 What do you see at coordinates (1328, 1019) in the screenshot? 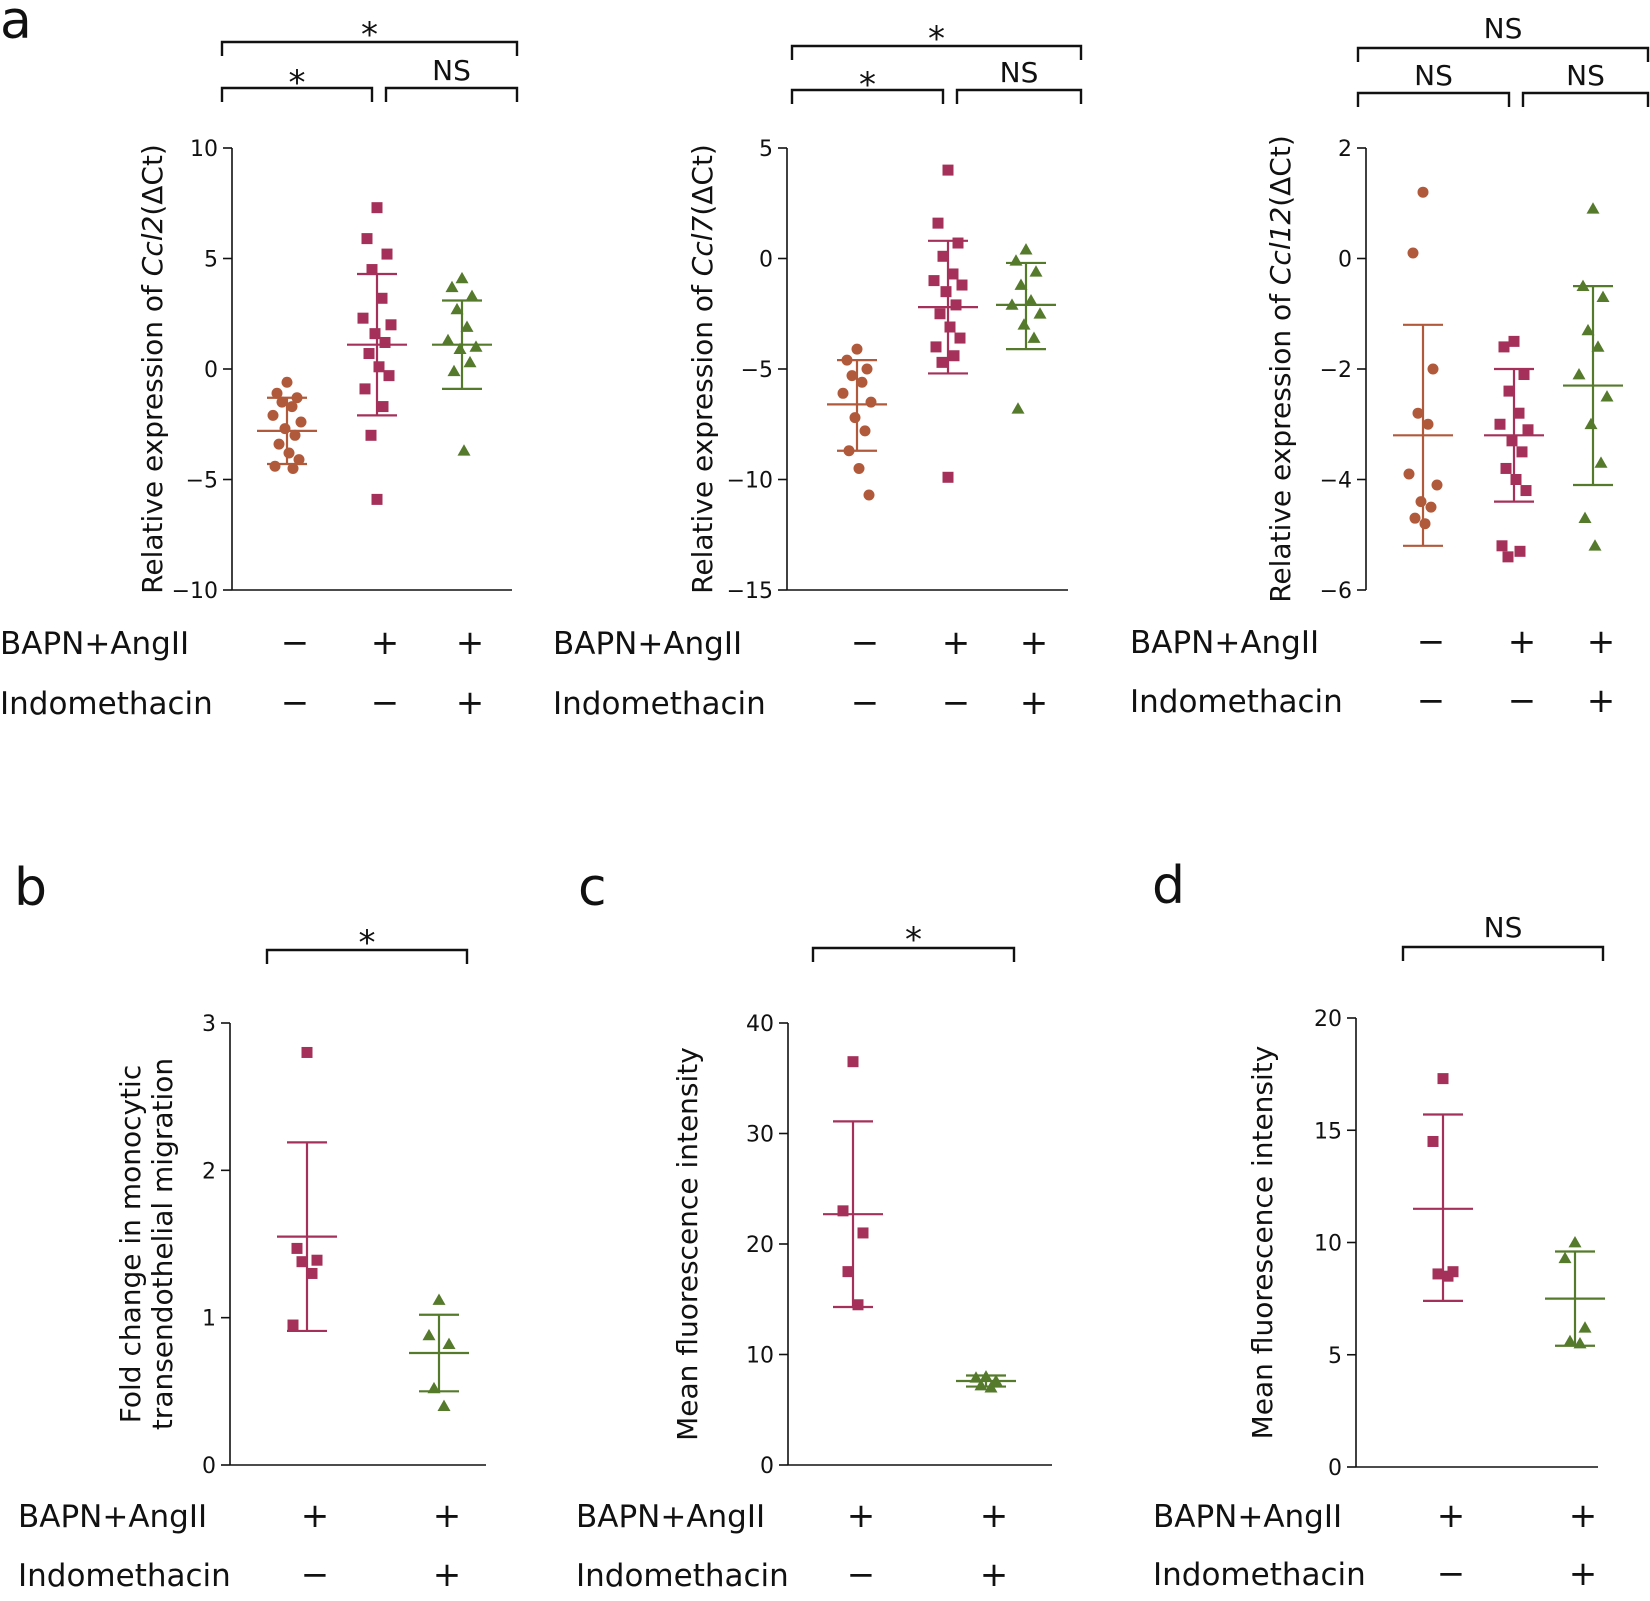
I see `y-tick-label: 20` at bounding box center [1328, 1019].